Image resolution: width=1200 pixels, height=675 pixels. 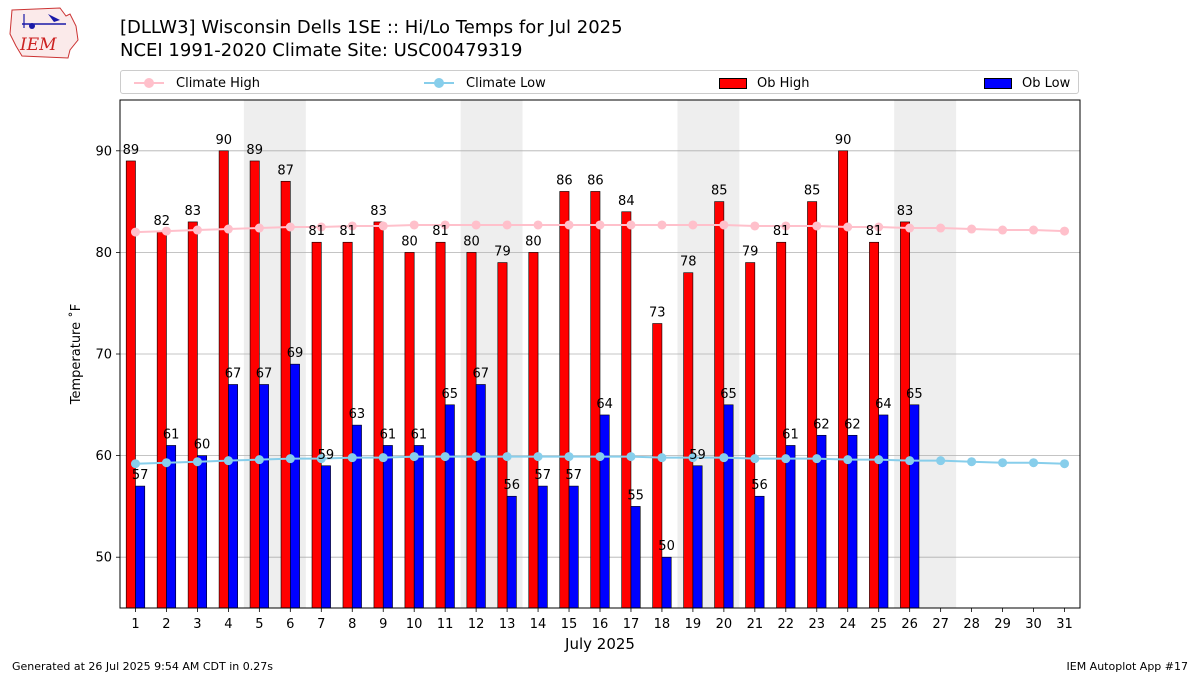 I want to click on x-tick-label: 4, so click(x=228, y=624).